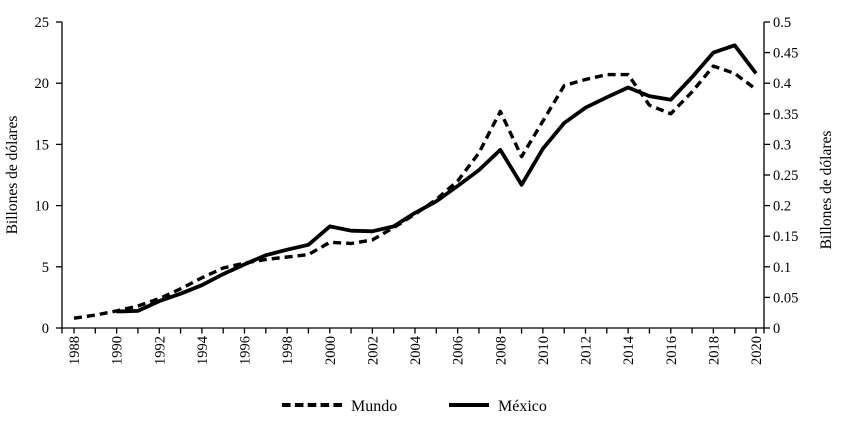  I want to click on legend-label-mexico: México, so click(522, 406).